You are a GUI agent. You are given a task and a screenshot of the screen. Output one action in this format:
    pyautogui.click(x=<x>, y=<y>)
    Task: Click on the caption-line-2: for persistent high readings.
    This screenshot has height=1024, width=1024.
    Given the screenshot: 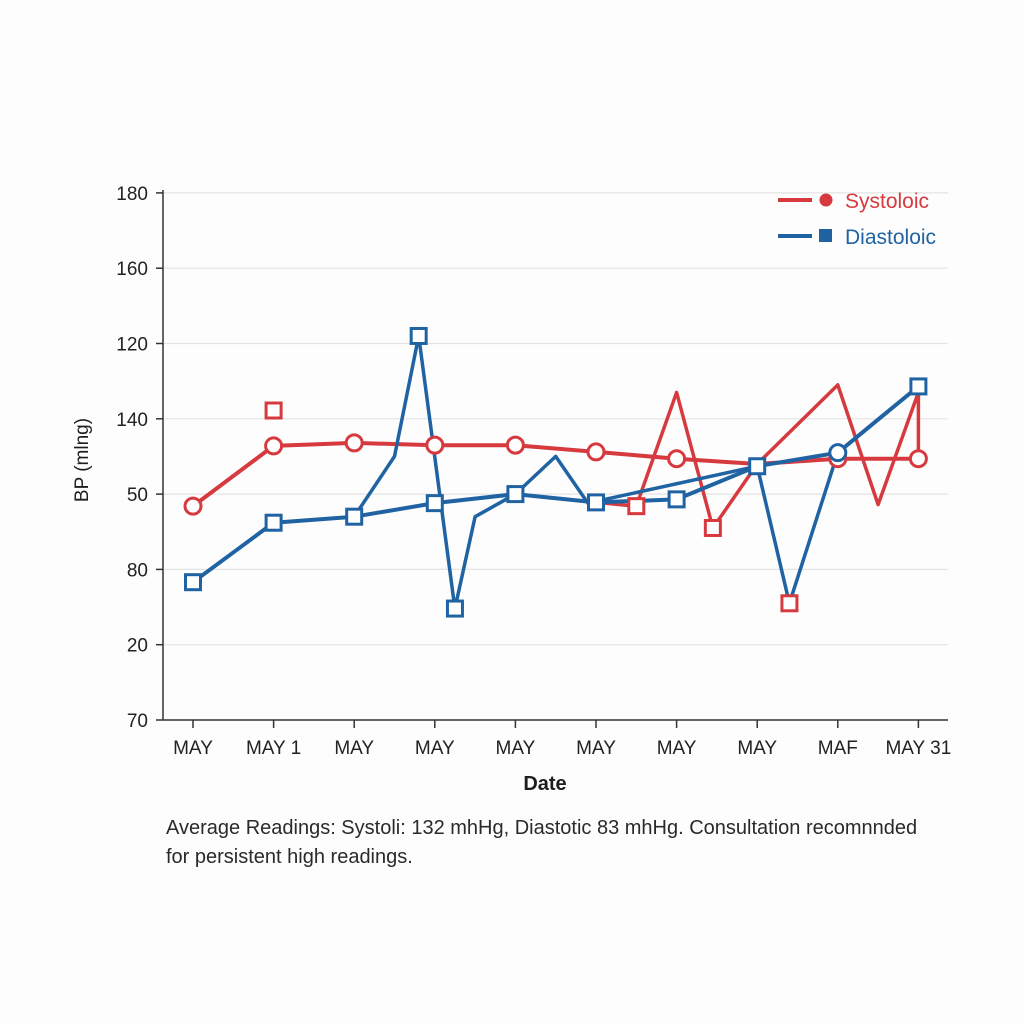 What is the action you would take?
    pyautogui.click(x=289, y=857)
    